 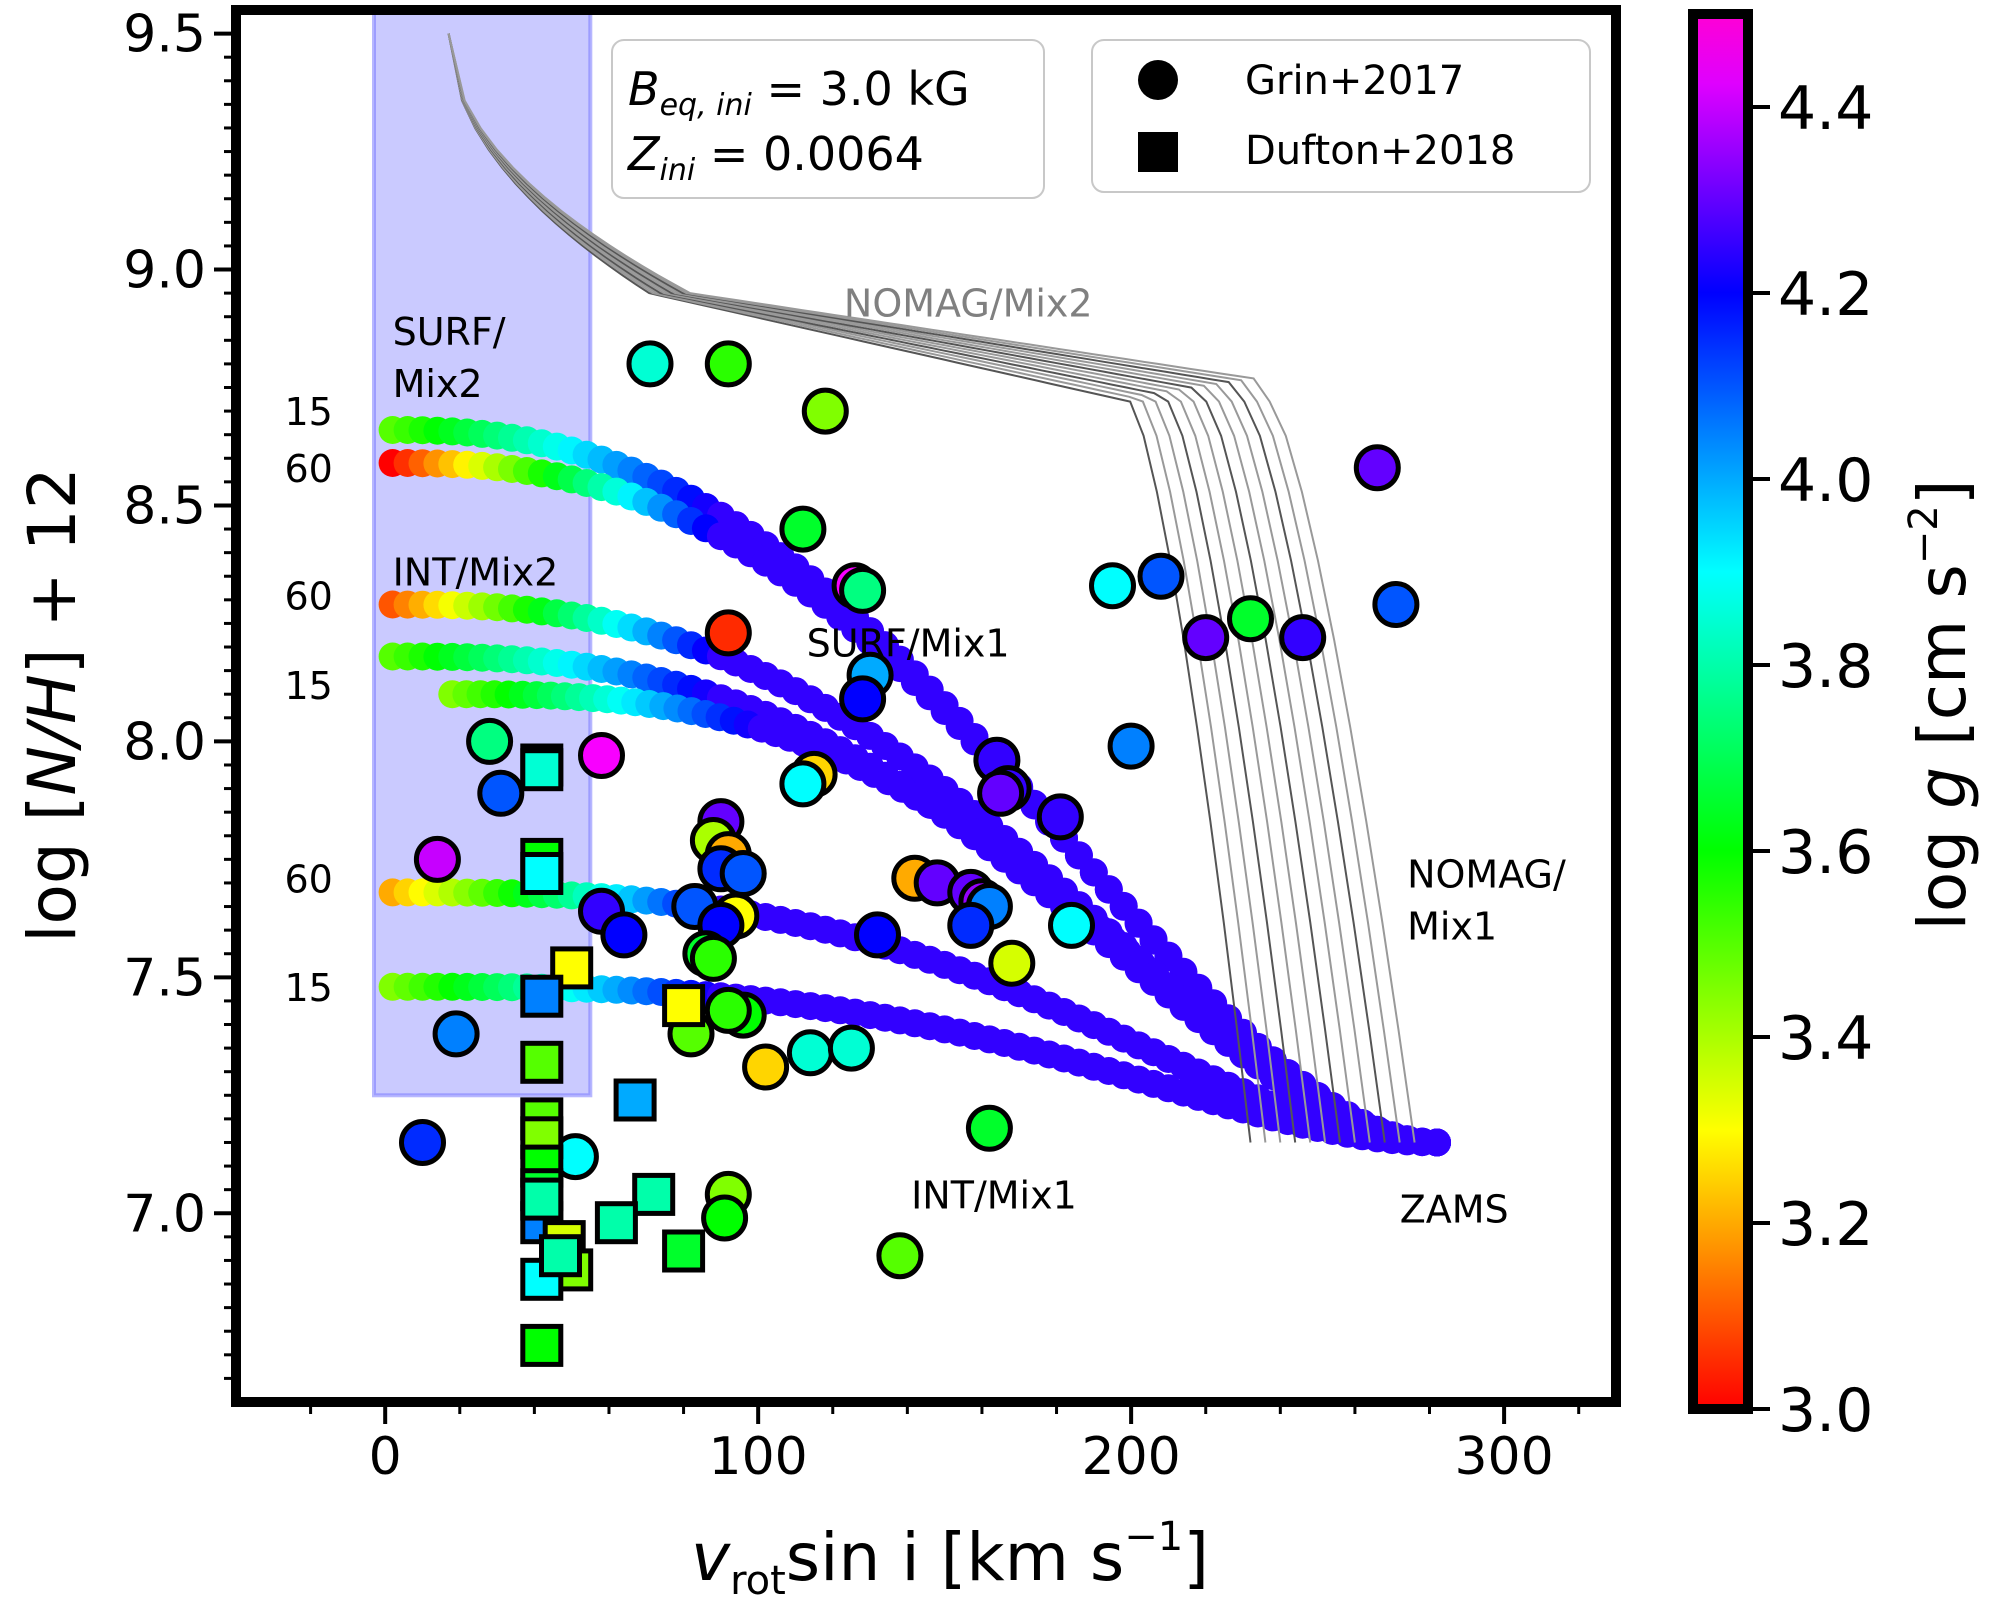 What do you see at coordinates (1825, 1039) in the screenshot?
I see `colorbar-tick-label: 3.4` at bounding box center [1825, 1039].